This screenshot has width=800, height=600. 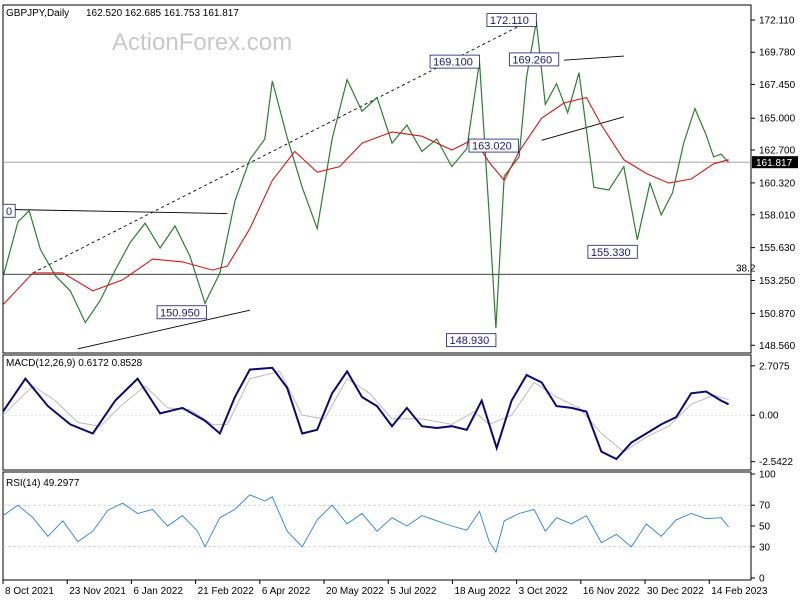 I want to click on macd-y-tick-label: 0.00, so click(x=769, y=416).